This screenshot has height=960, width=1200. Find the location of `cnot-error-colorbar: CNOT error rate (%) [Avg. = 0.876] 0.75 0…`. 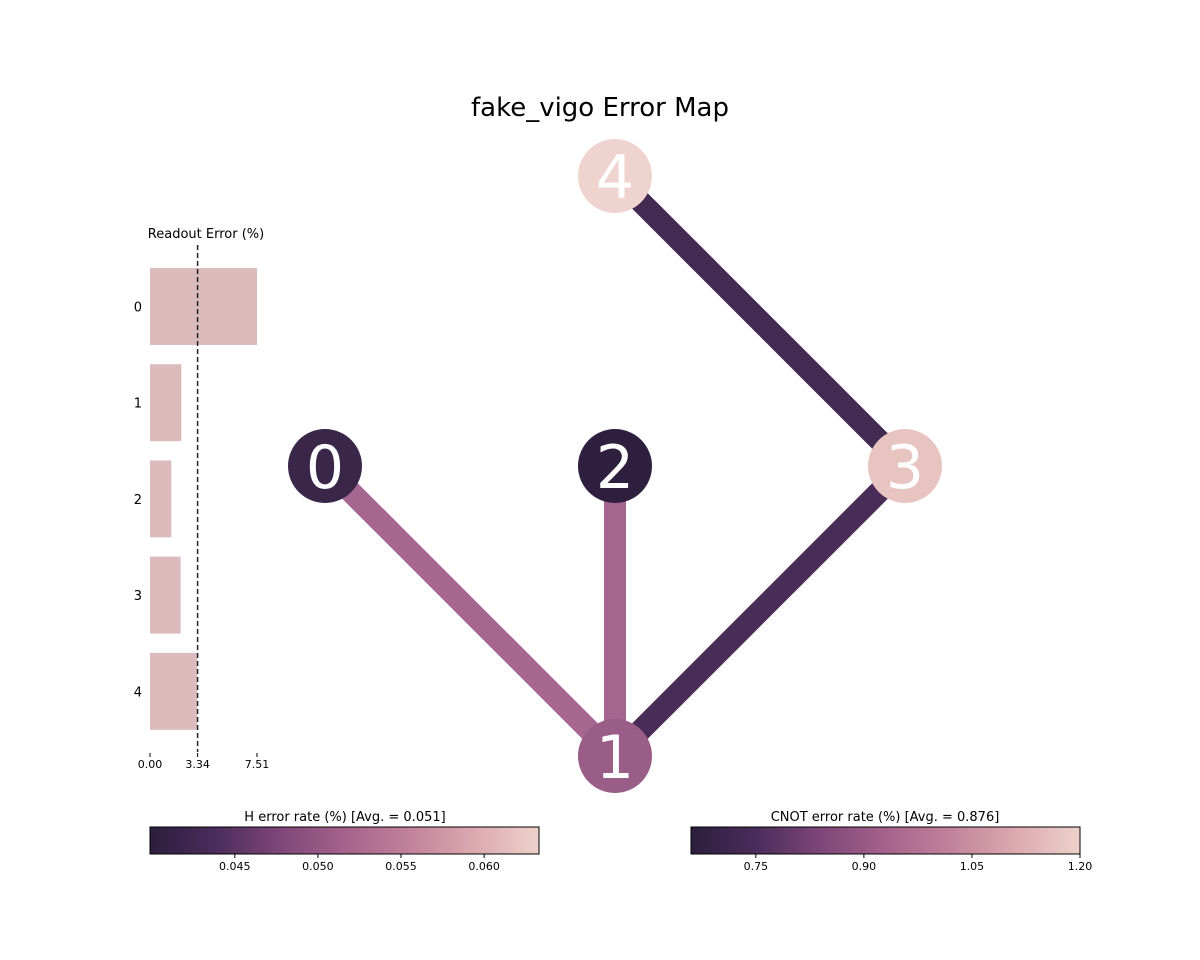

cnot-error-colorbar: CNOT error rate (%) [Avg. = 0.876] 0.75 0… is located at coordinates (891, 841).